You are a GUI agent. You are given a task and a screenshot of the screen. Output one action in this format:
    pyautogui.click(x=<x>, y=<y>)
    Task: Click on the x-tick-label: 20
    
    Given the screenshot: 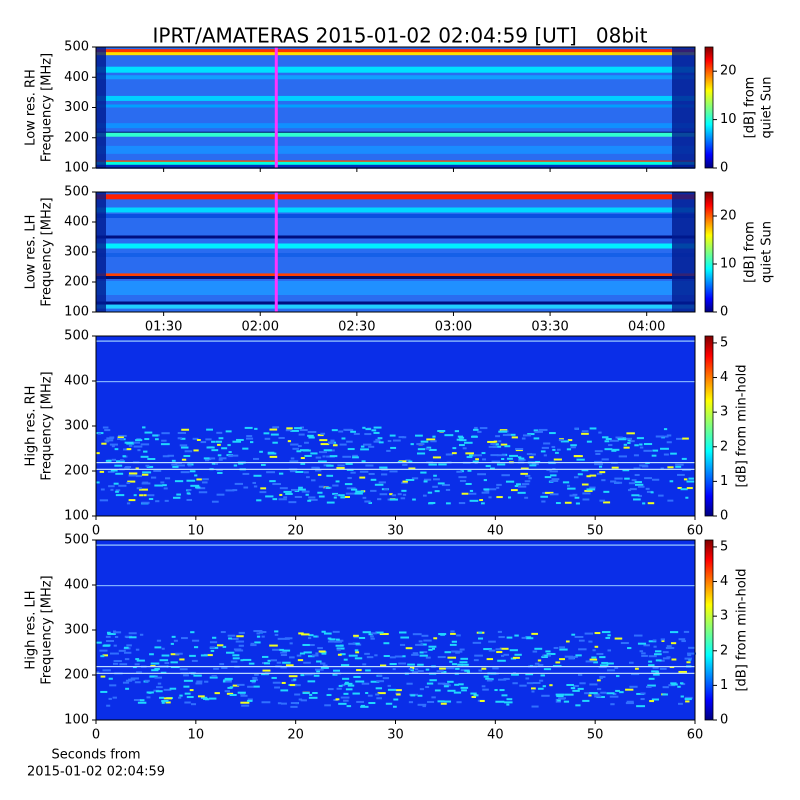 What is the action you would take?
    pyautogui.click(x=295, y=735)
    